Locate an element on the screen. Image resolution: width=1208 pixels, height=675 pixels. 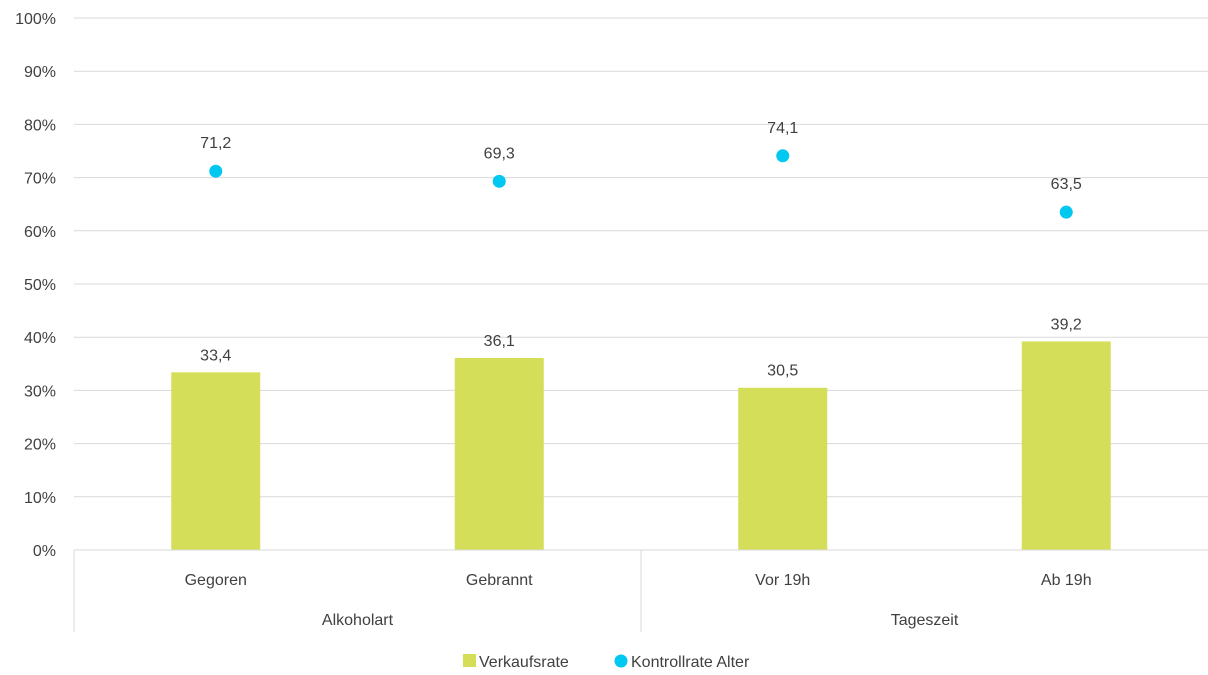
y-axis-ticks: 0% 10% 20% 30% 40% 50% 60% 70% 80% 90% 100% is located at coordinates (35, 285).